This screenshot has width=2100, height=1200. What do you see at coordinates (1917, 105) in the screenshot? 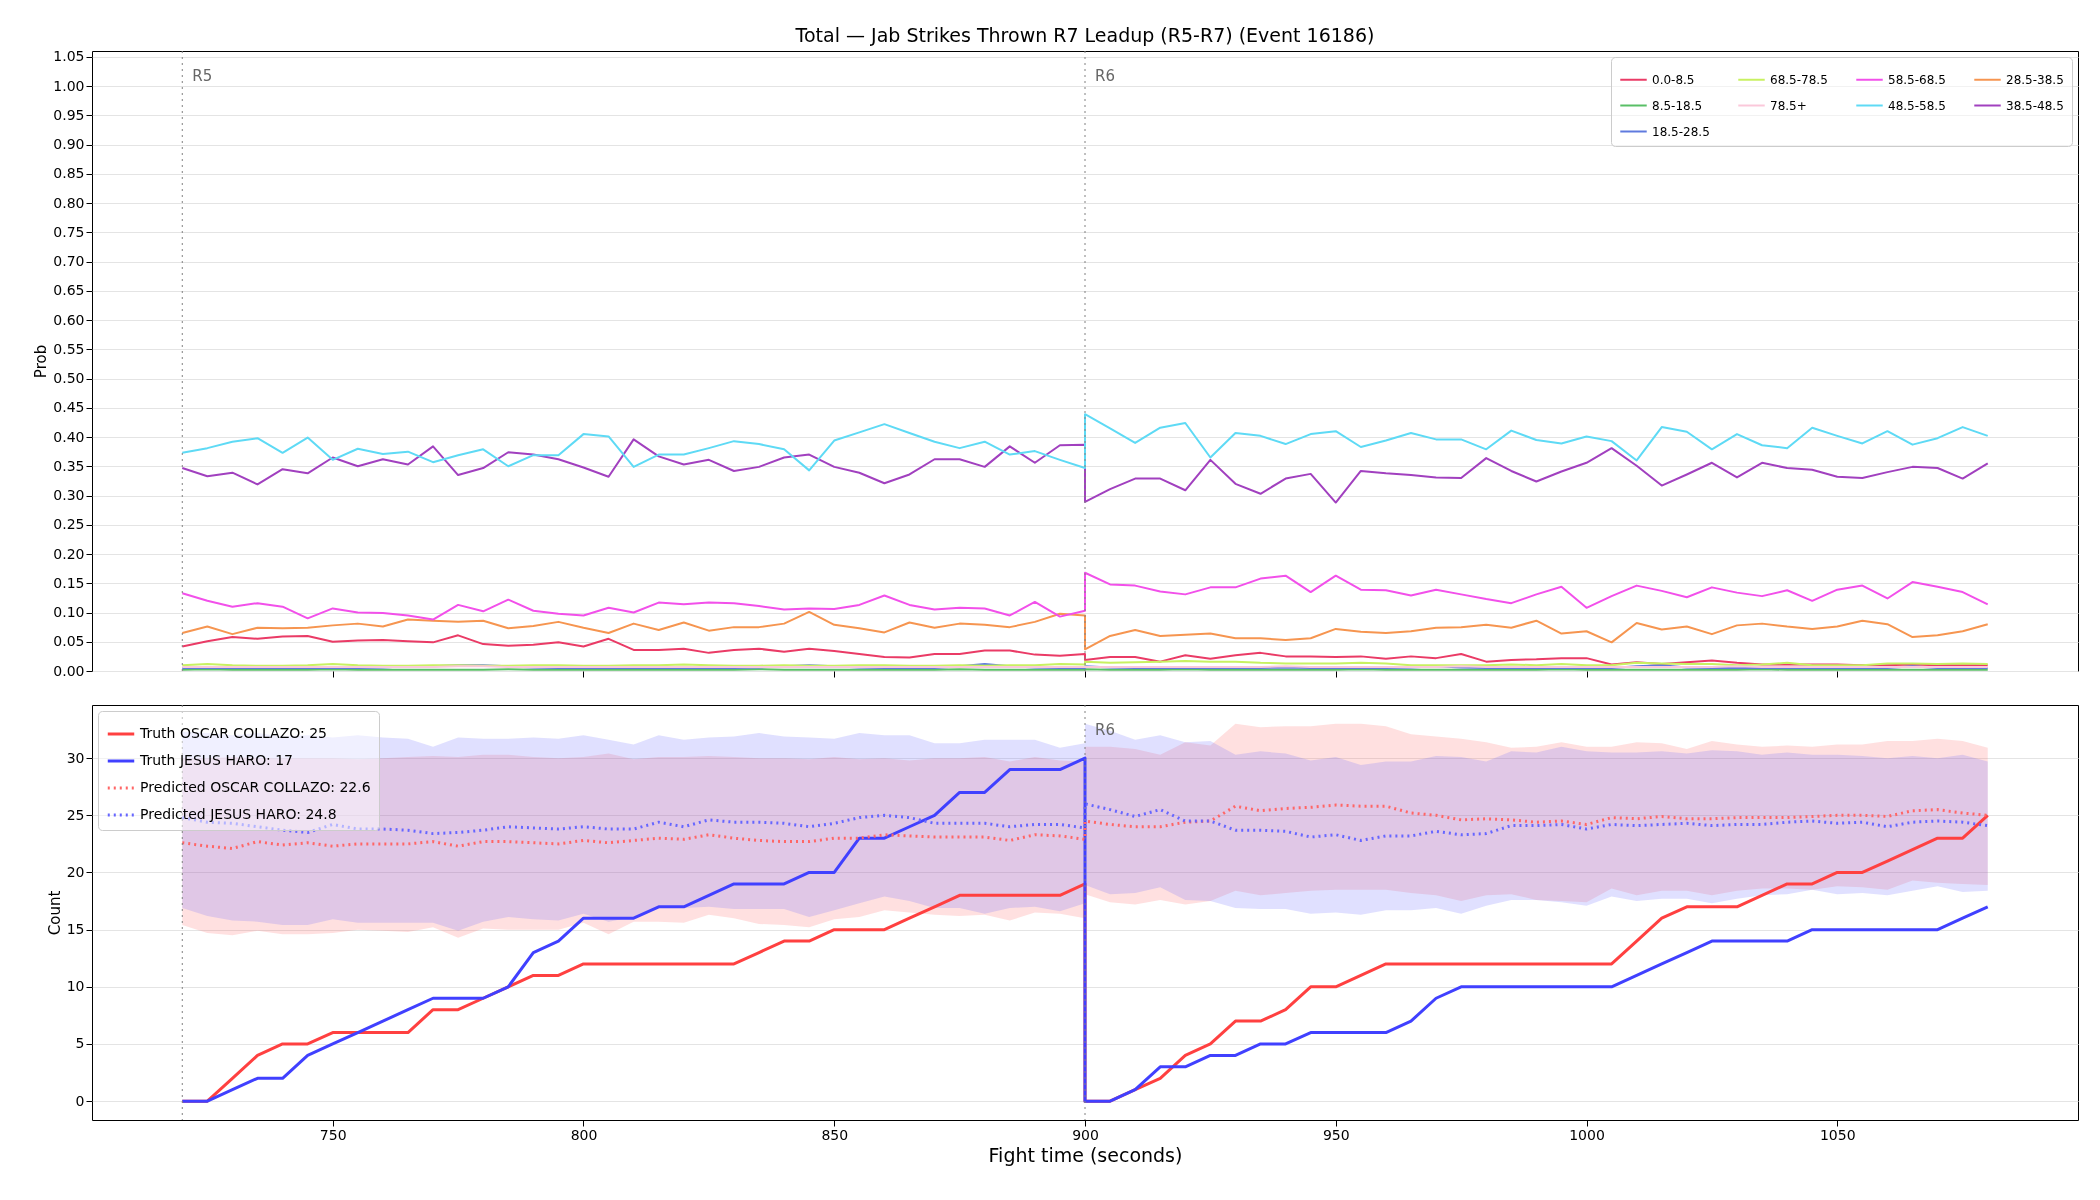
I see `legend-label: 48.5-58.5` at bounding box center [1917, 105].